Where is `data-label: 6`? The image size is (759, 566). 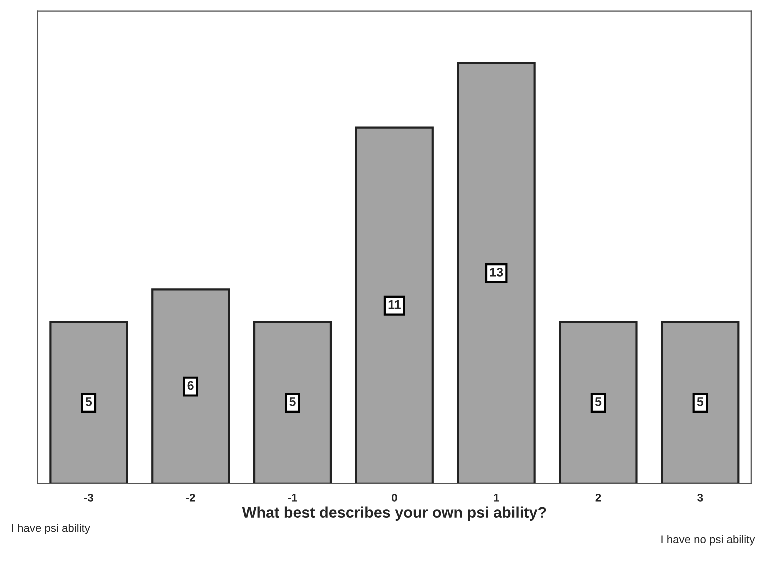
data-label: 6 is located at coordinates (191, 385).